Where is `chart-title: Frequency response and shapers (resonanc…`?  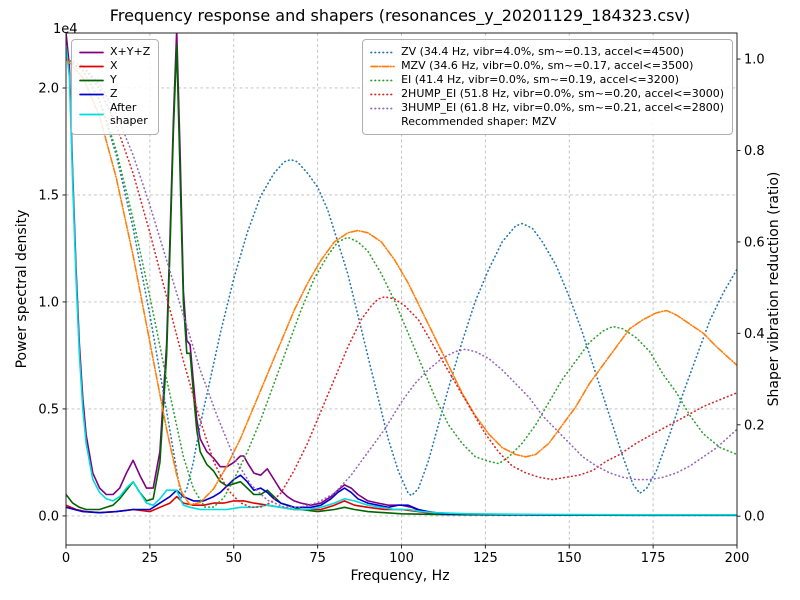 chart-title: Frequency response and shapers (resonanc… is located at coordinates (400, 15).